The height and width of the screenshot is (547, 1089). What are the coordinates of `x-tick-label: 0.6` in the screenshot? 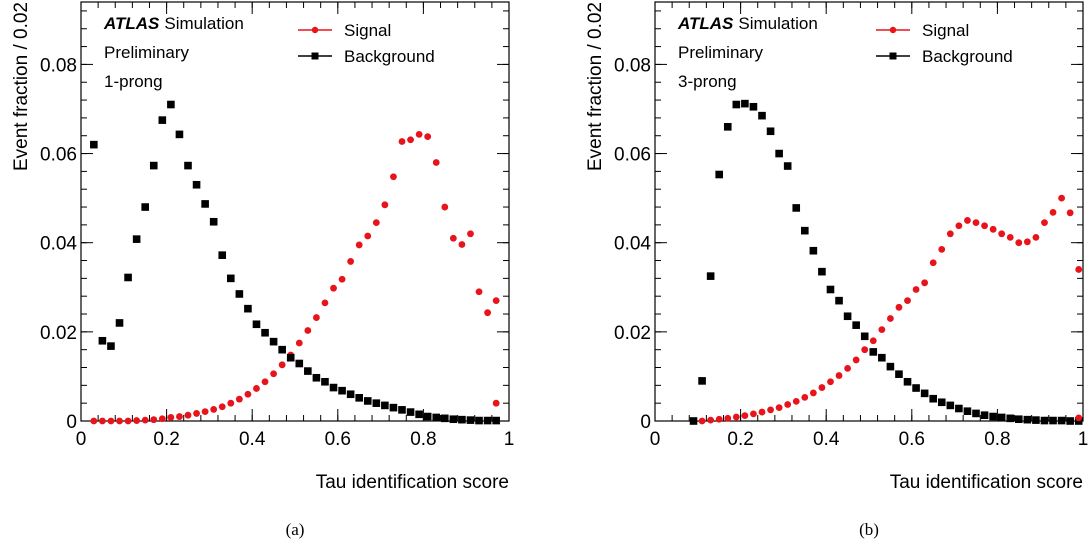 It's located at (912, 439).